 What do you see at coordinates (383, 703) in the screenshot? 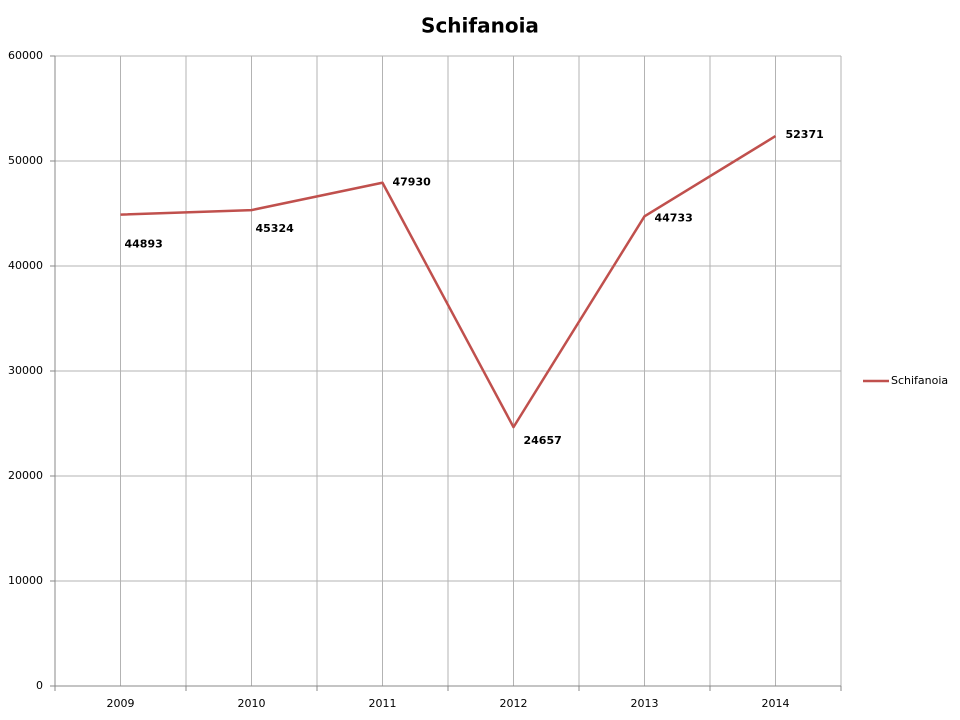
I see `x-tick-label: 2011` at bounding box center [383, 703].